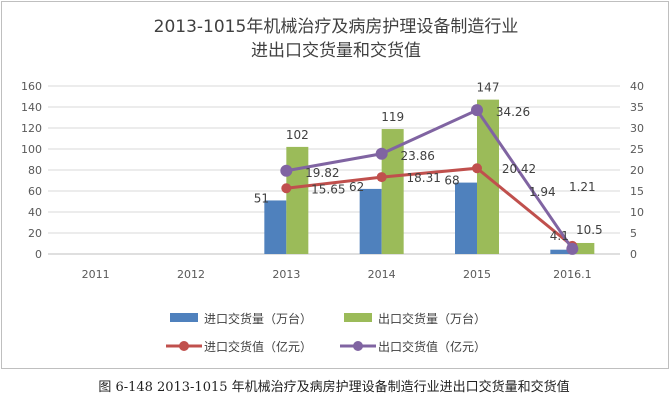 Image resolution: width=672 pixels, height=404 pixels. What do you see at coordinates (513, 112) in the screenshot?
I see `data-label-export-value: 34.26` at bounding box center [513, 112].